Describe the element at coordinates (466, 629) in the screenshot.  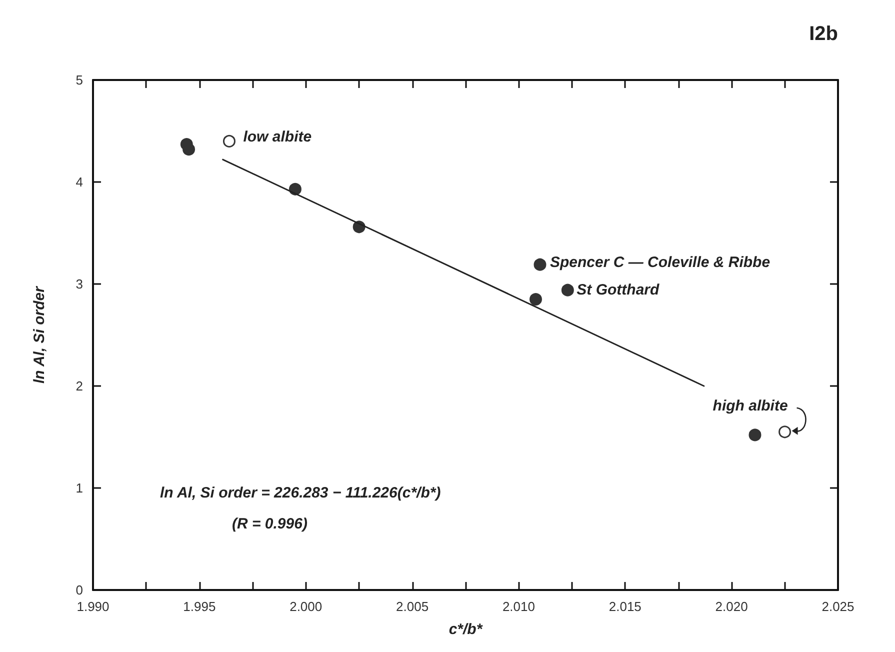
I see `x-axis-title: c*/b*` at that location.